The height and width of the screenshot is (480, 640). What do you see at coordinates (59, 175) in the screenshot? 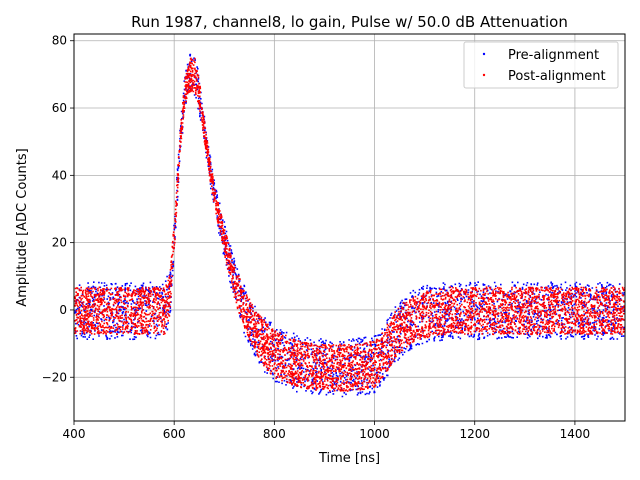
I see `y-tick-label: 40` at bounding box center [59, 175].